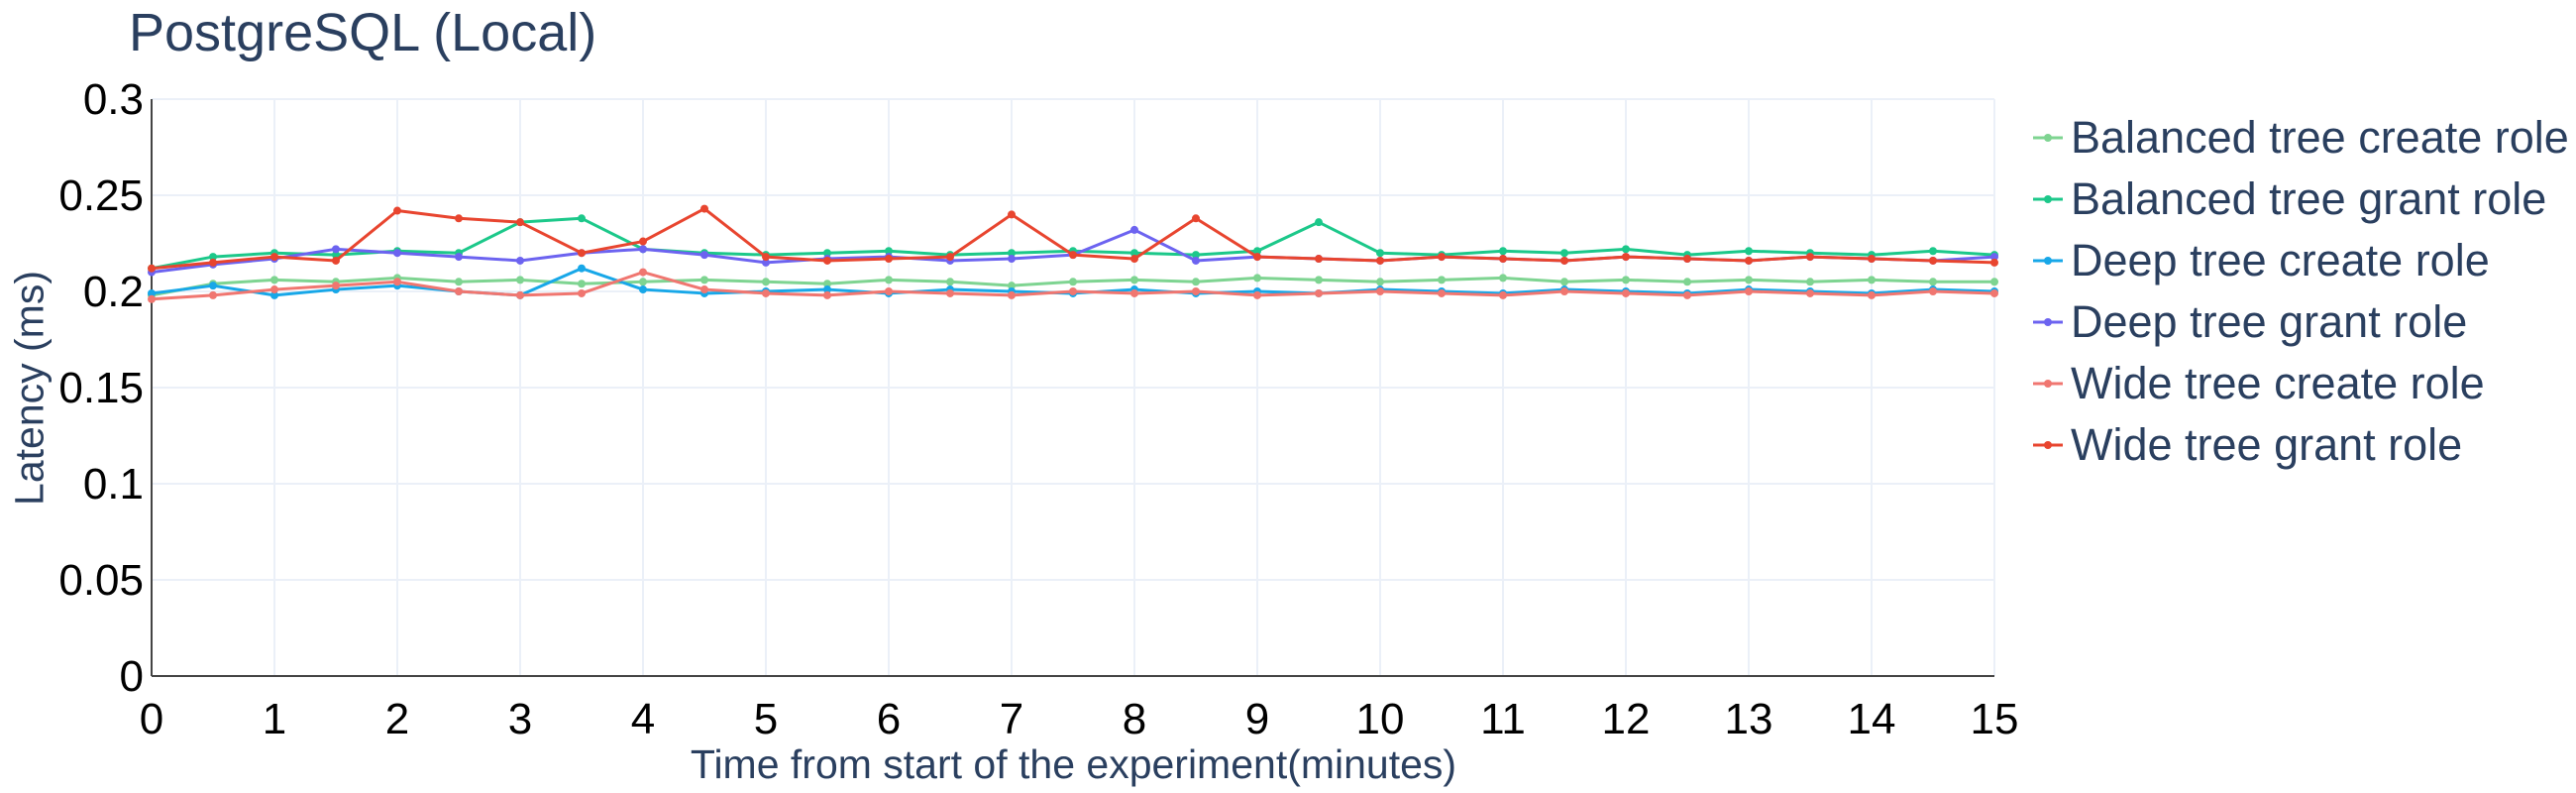  What do you see at coordinates (2278, 383) in the screenshot?
I see `legend-label: Wide tree create role` at bounding box center [2278, 383].